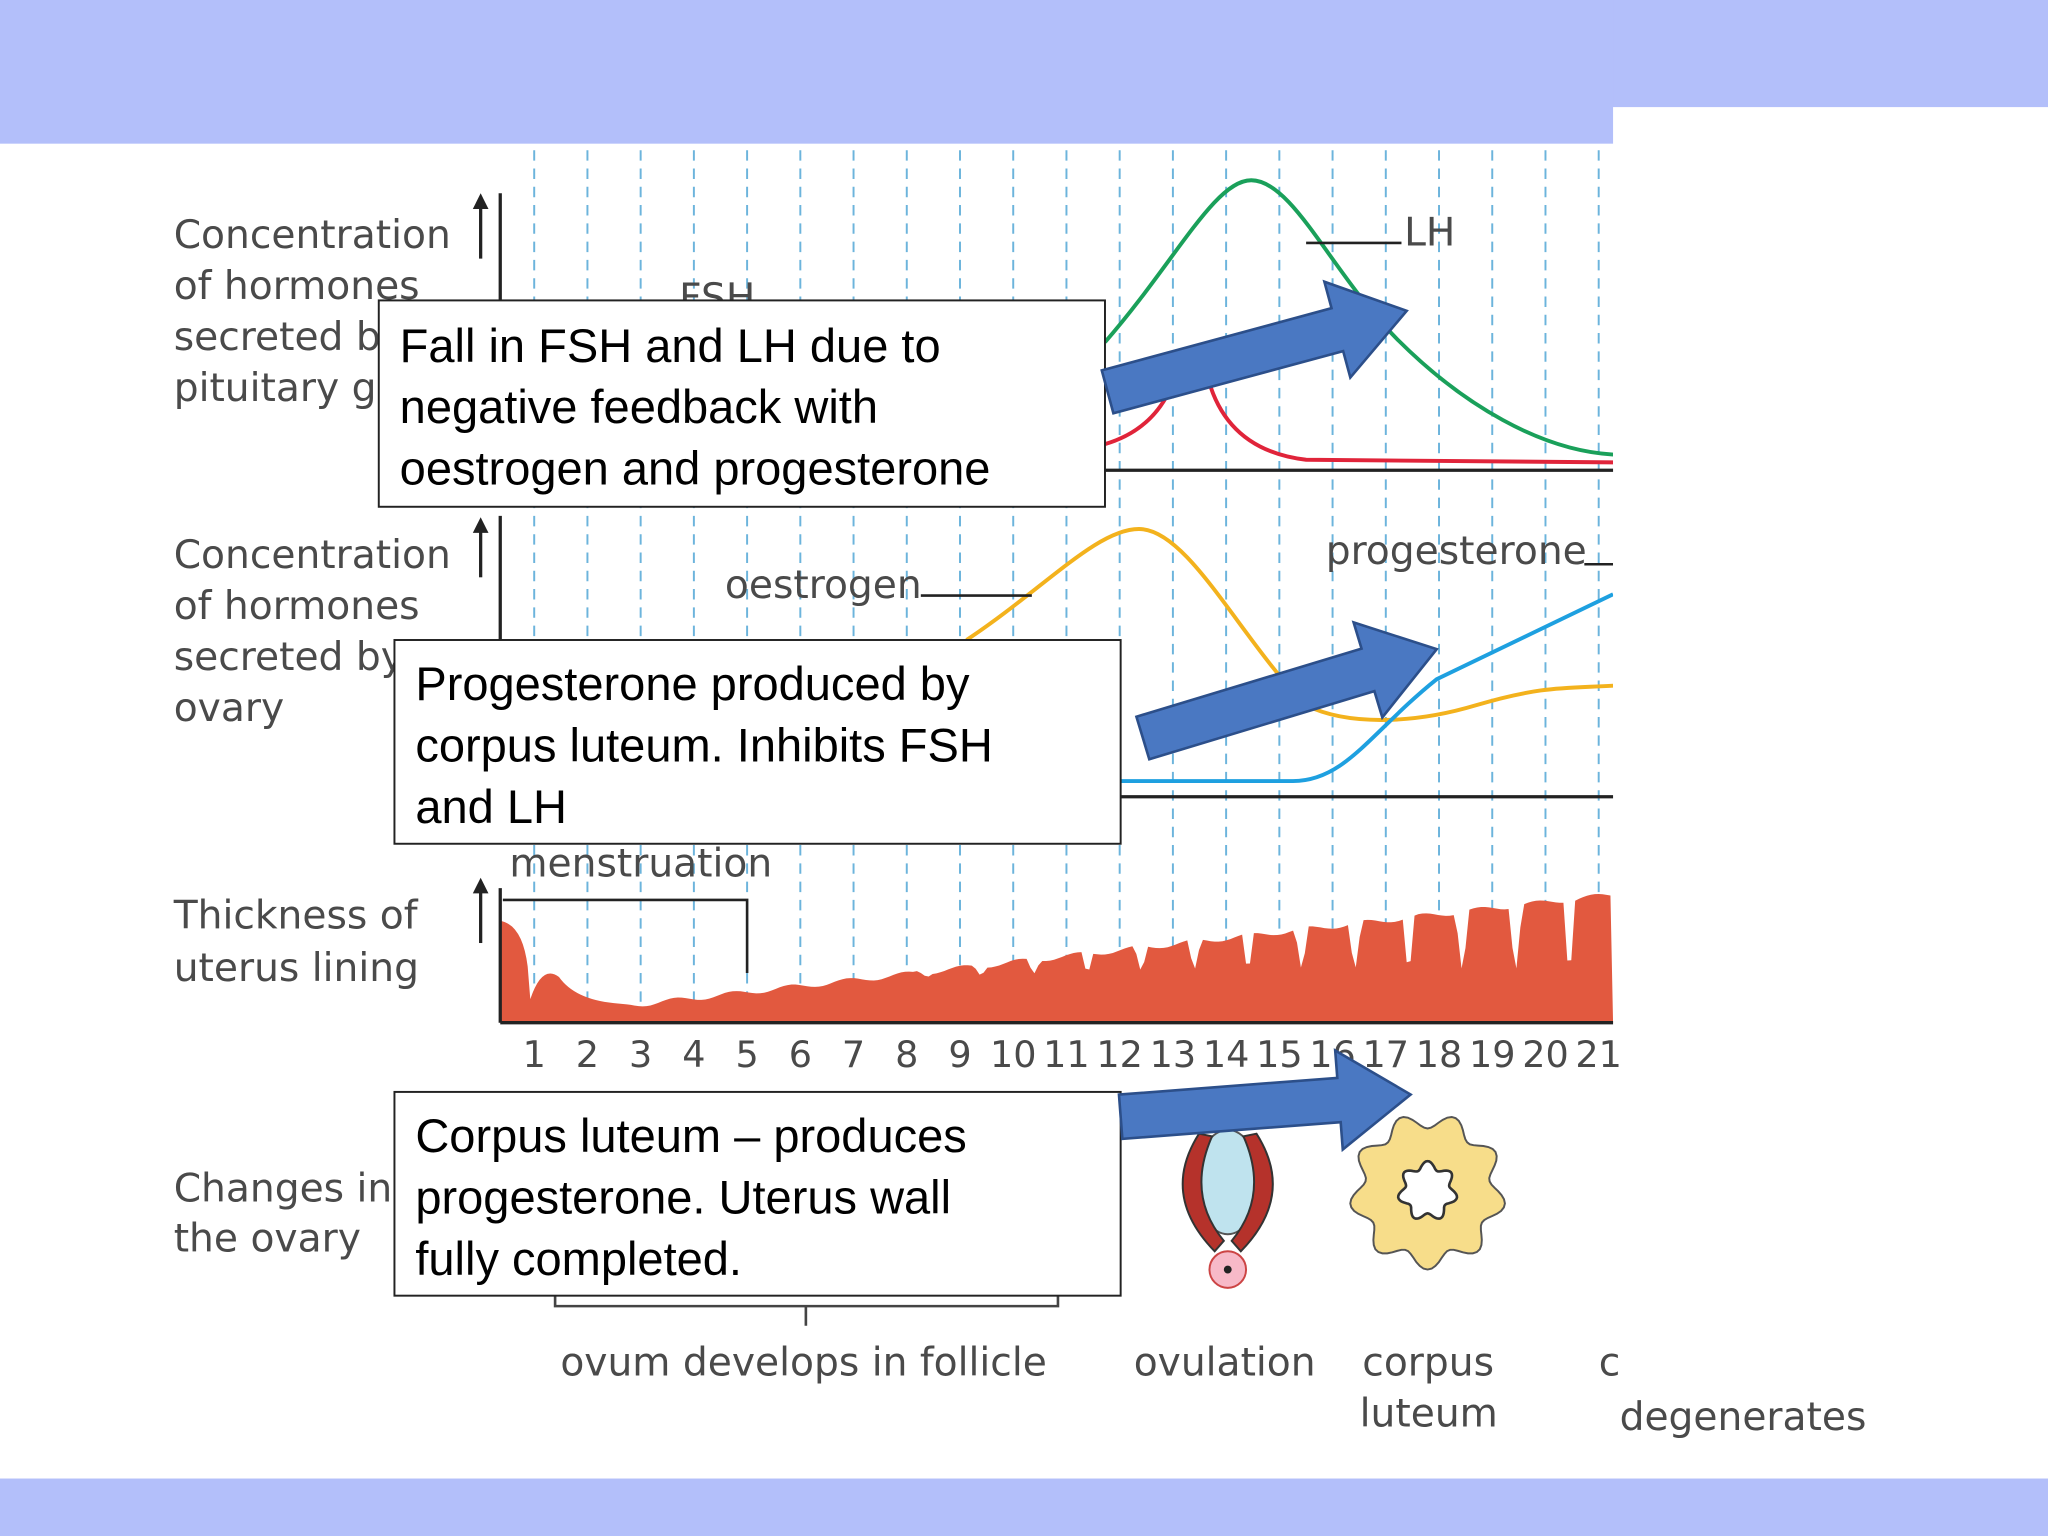 This screenshot has width=2048, height=1536. I want to click on menstruation-label: menstruation, so click(640, 863).